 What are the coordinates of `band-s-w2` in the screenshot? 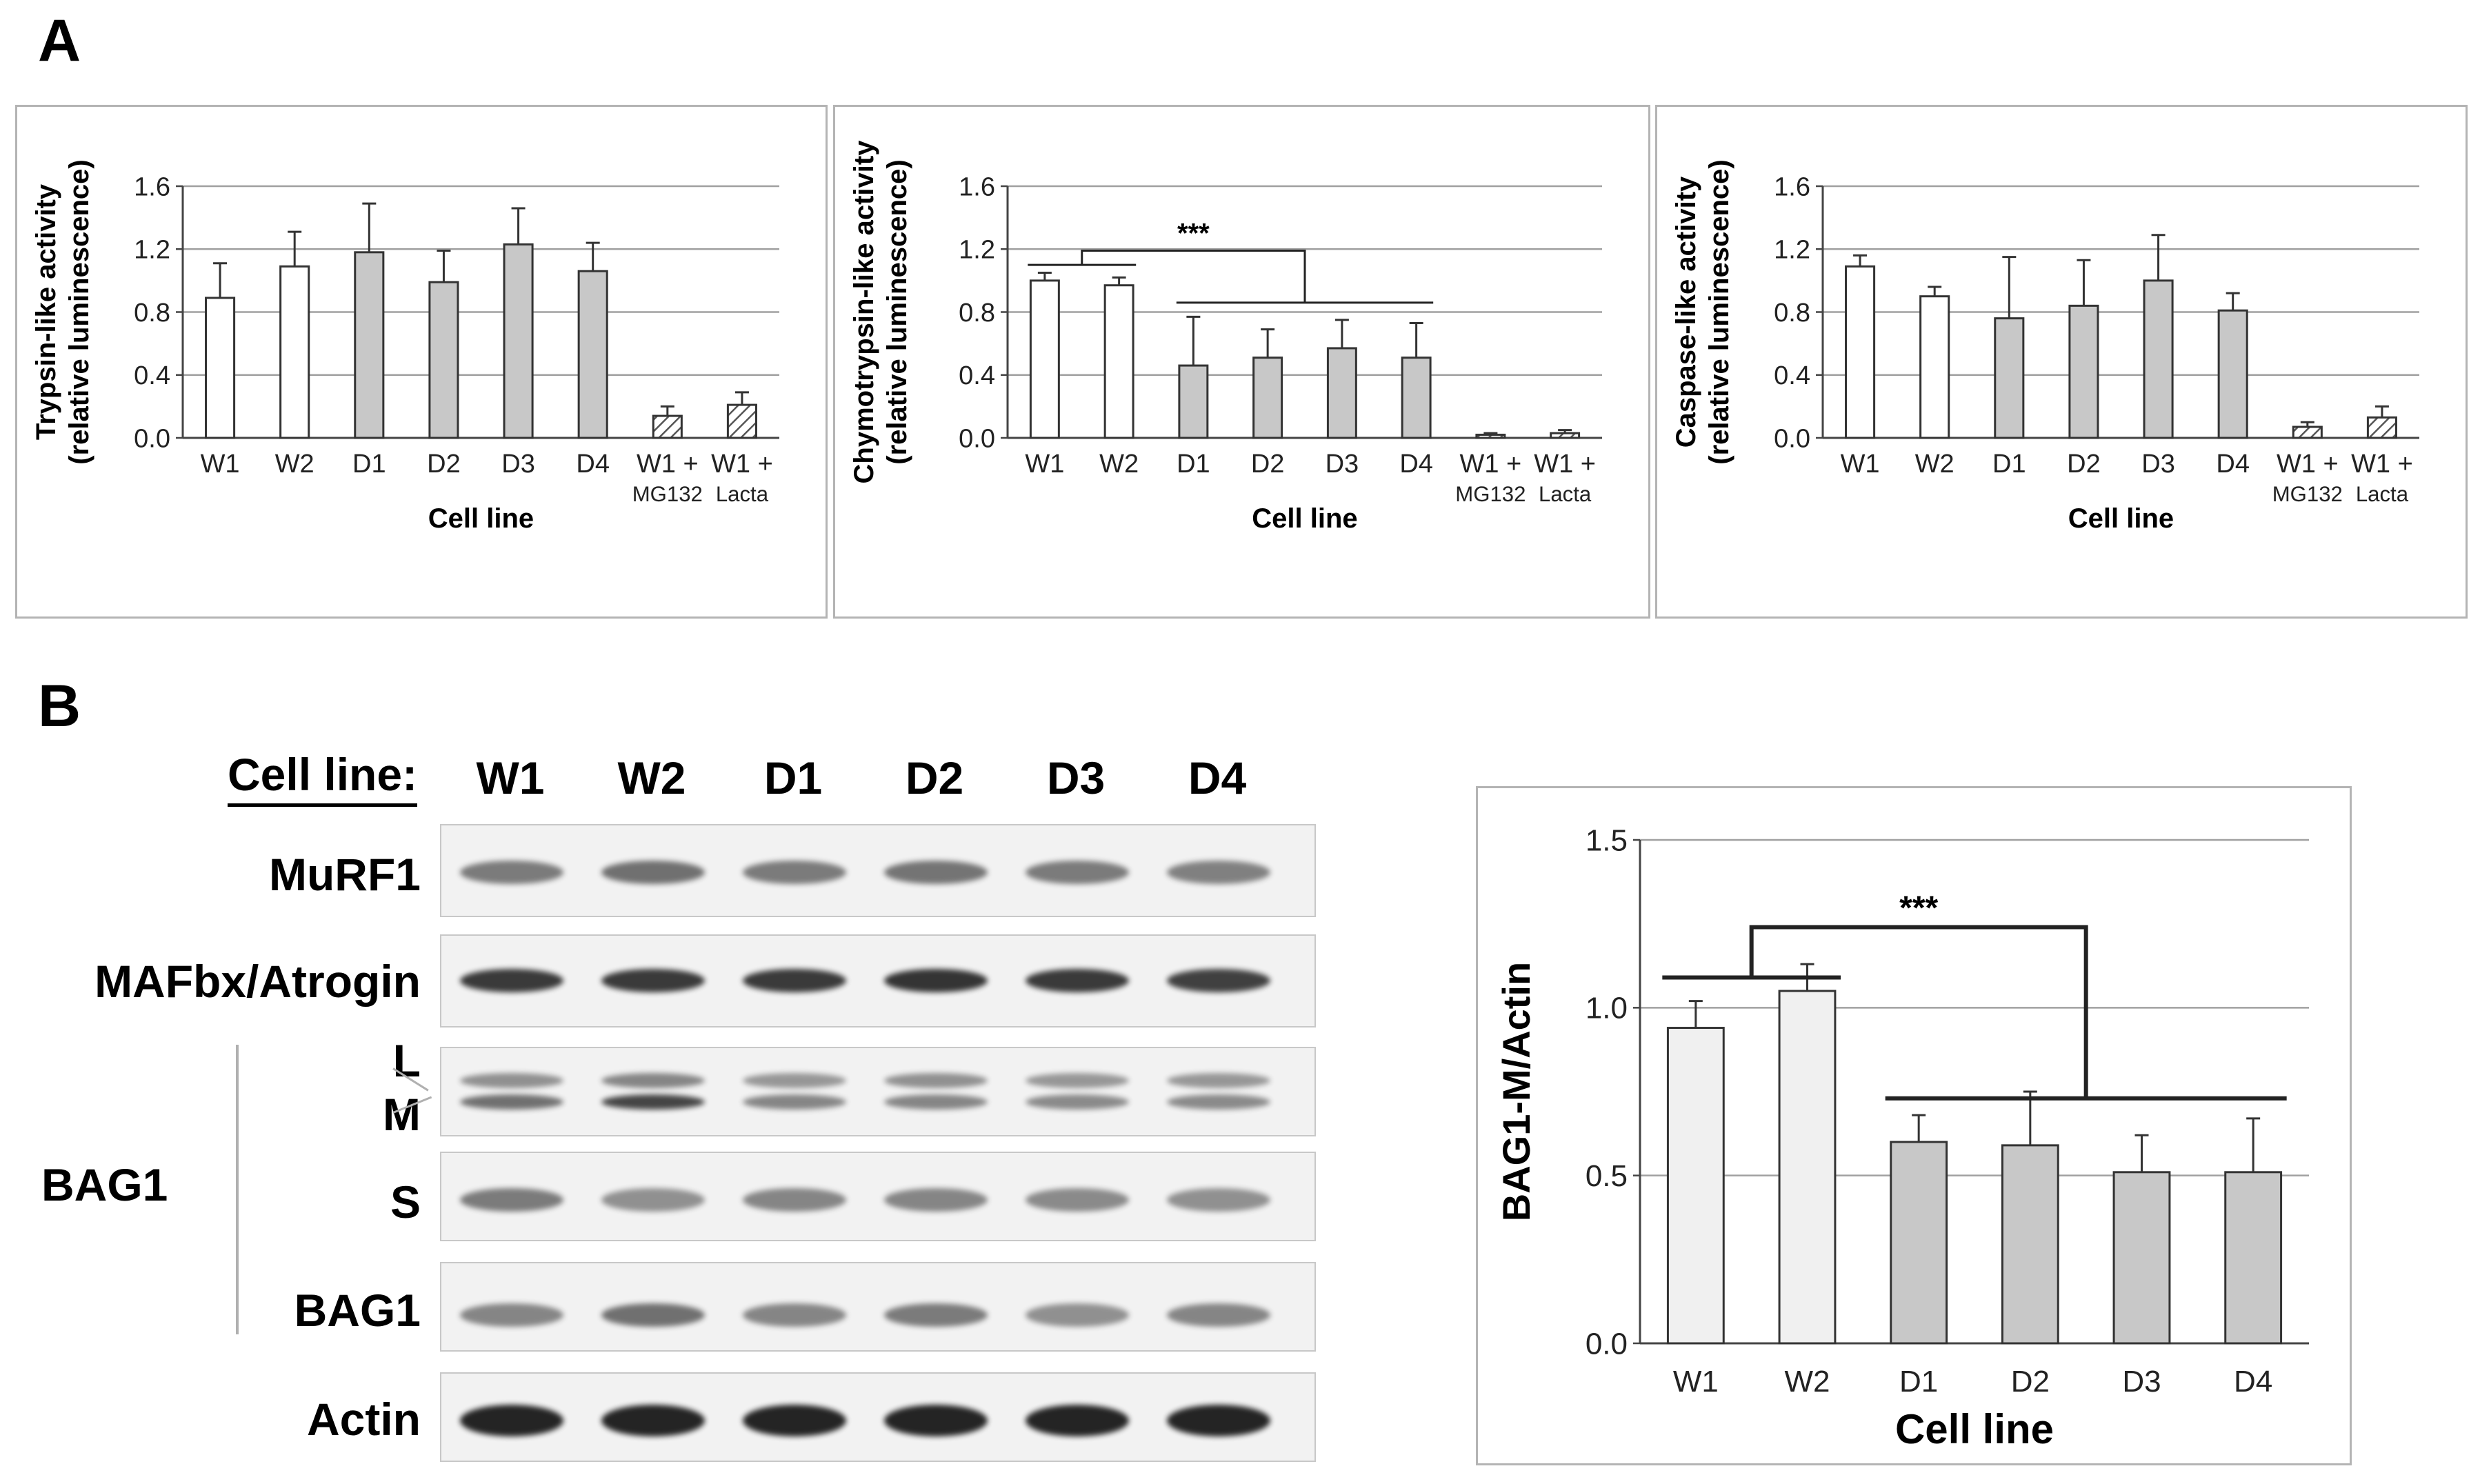 It's located at (653, 1199).